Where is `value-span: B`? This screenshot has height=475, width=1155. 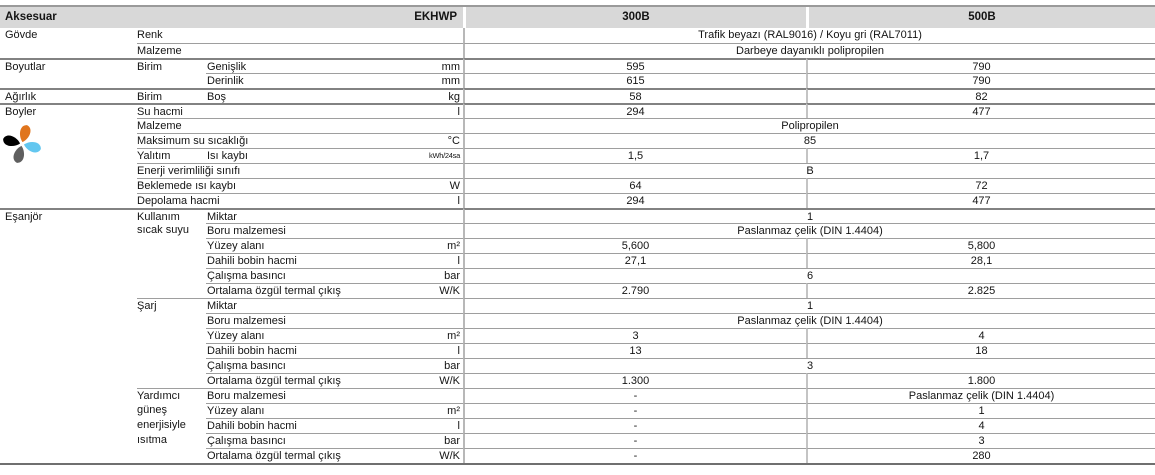 value-span: B is located at coordinates (809, 170).